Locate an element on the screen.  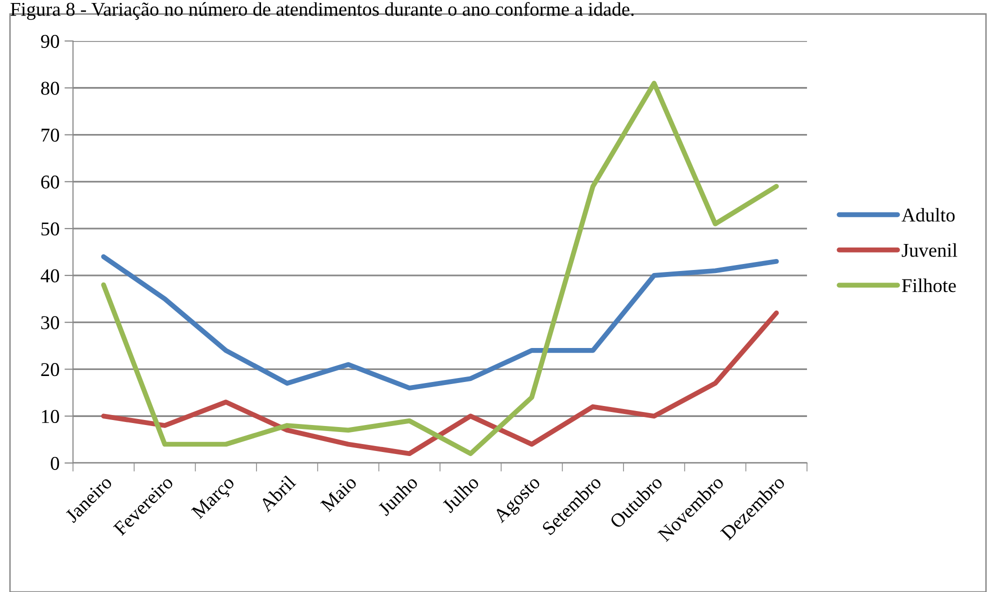
legend-label: Filhote is located at coordinates (929, 285).